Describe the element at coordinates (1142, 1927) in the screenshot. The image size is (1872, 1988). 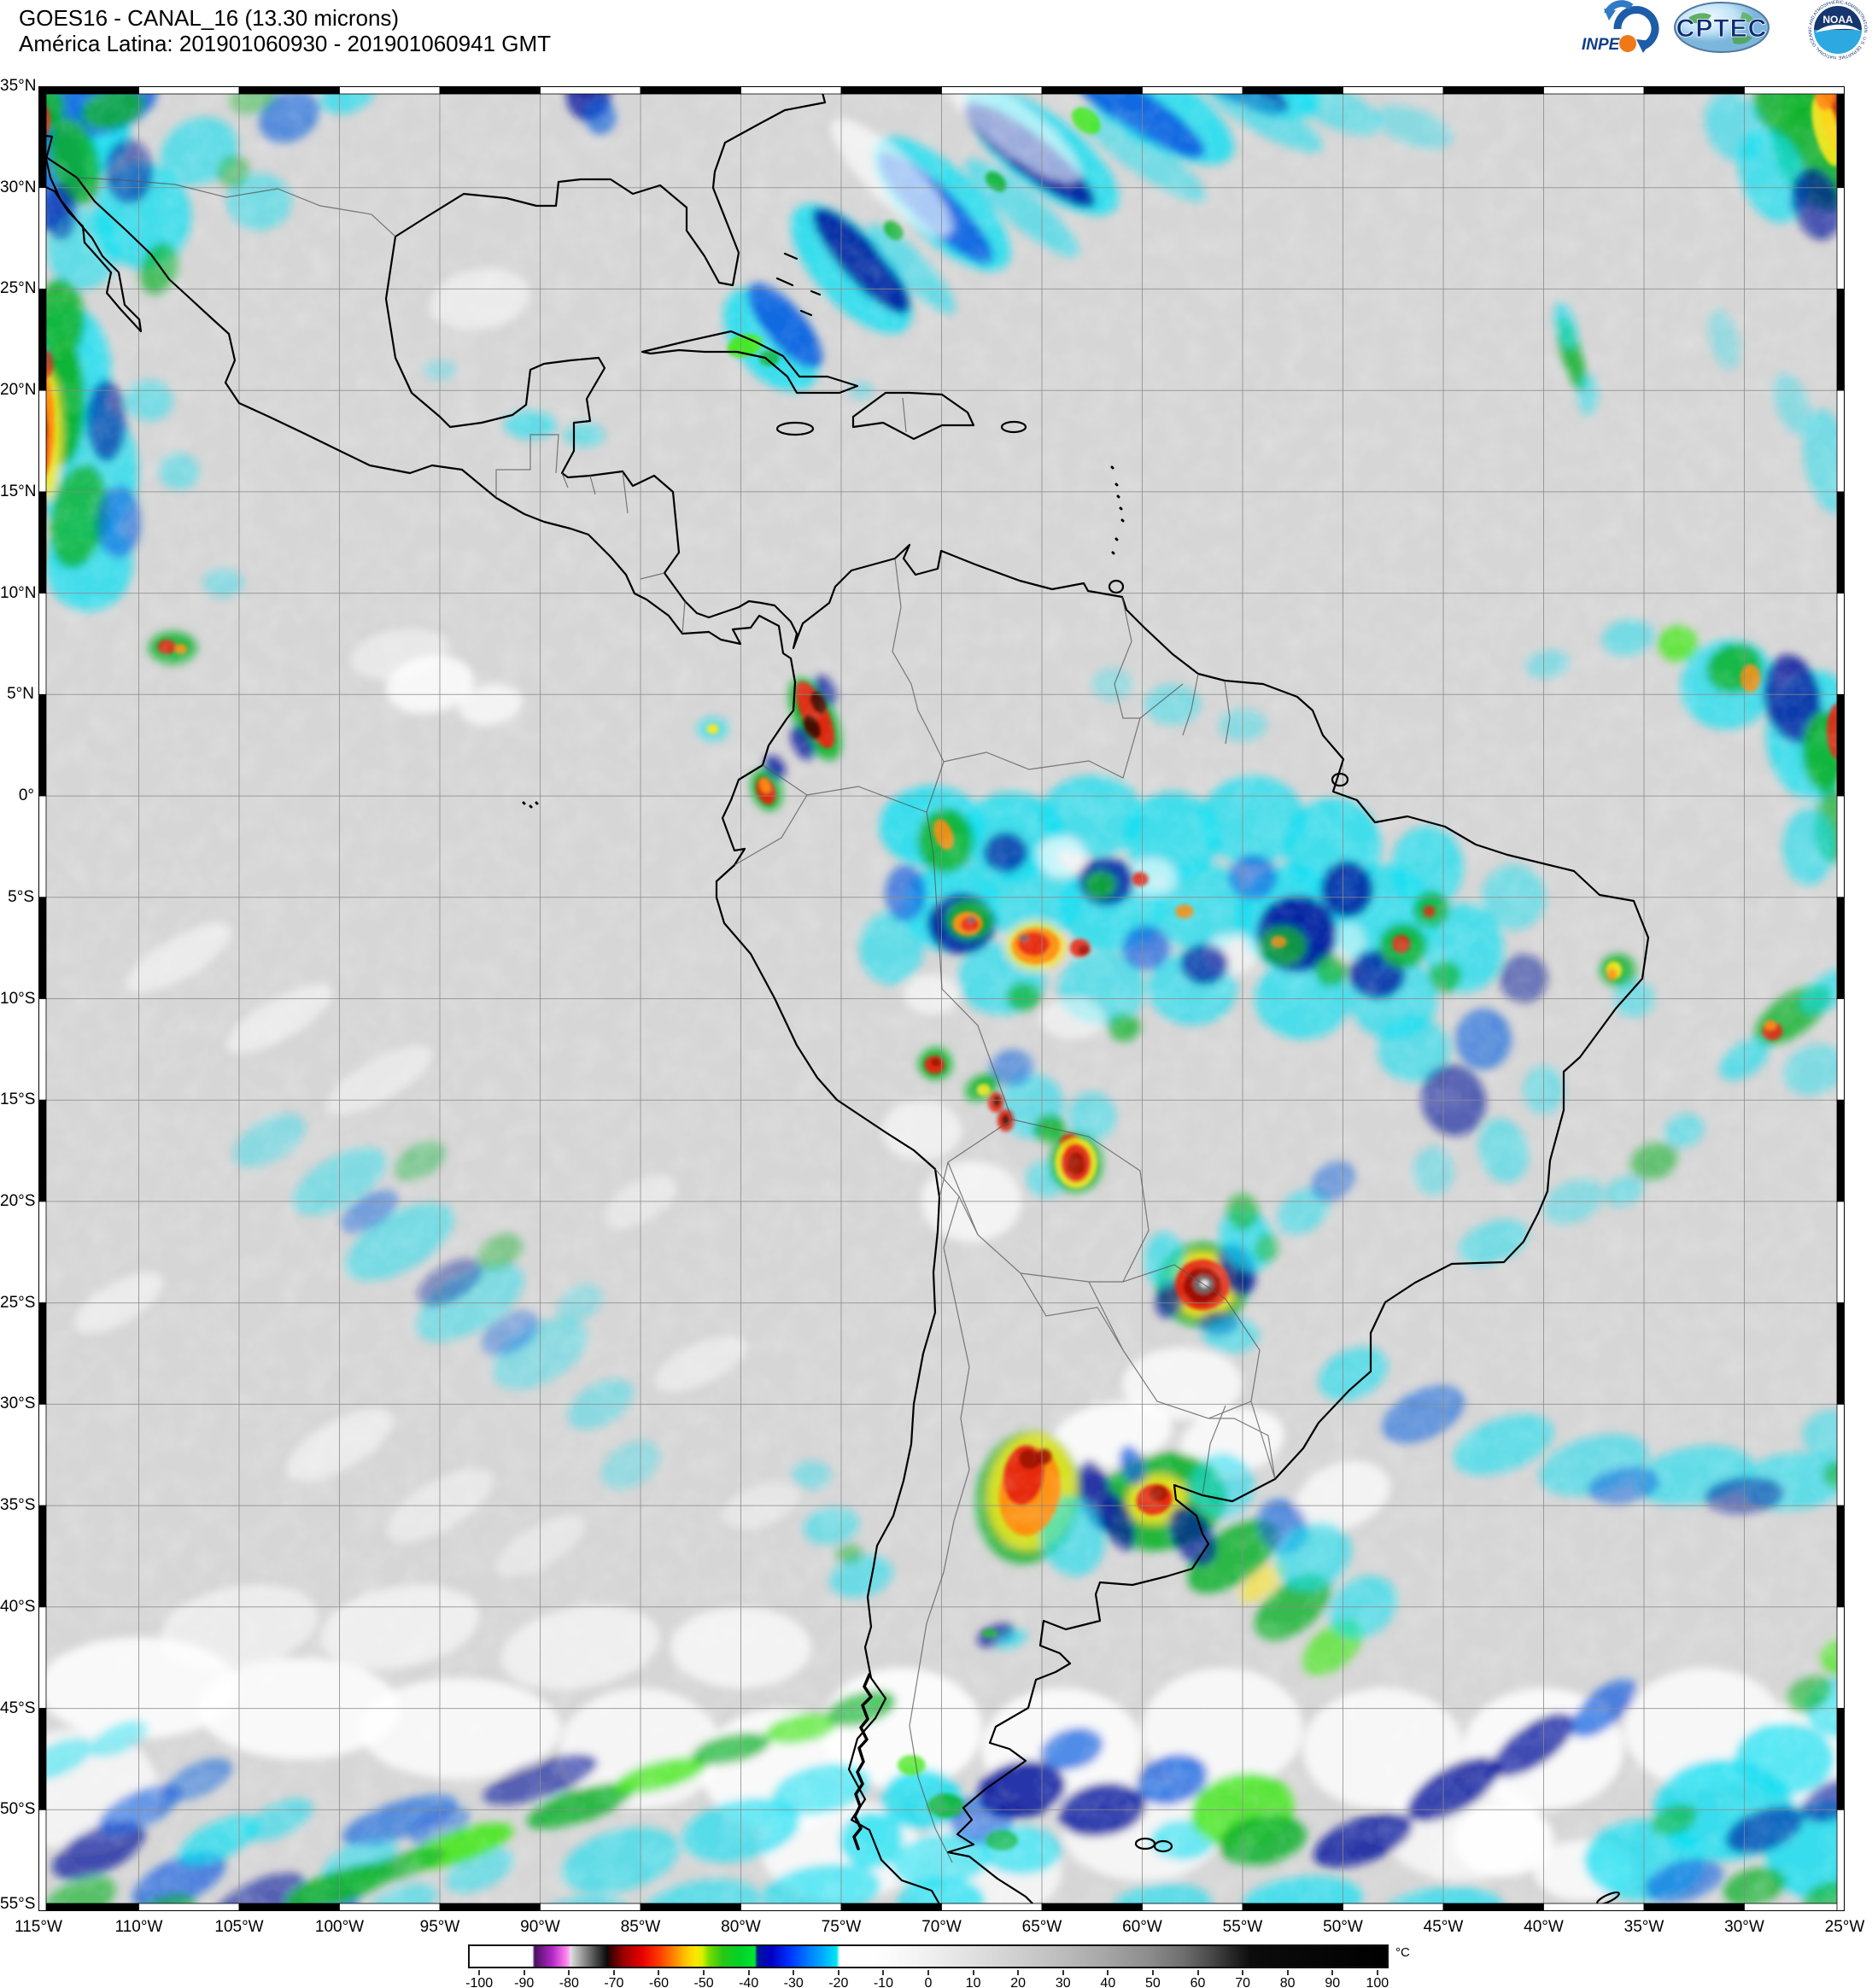
I see `lon-label: 60°W` at that location.